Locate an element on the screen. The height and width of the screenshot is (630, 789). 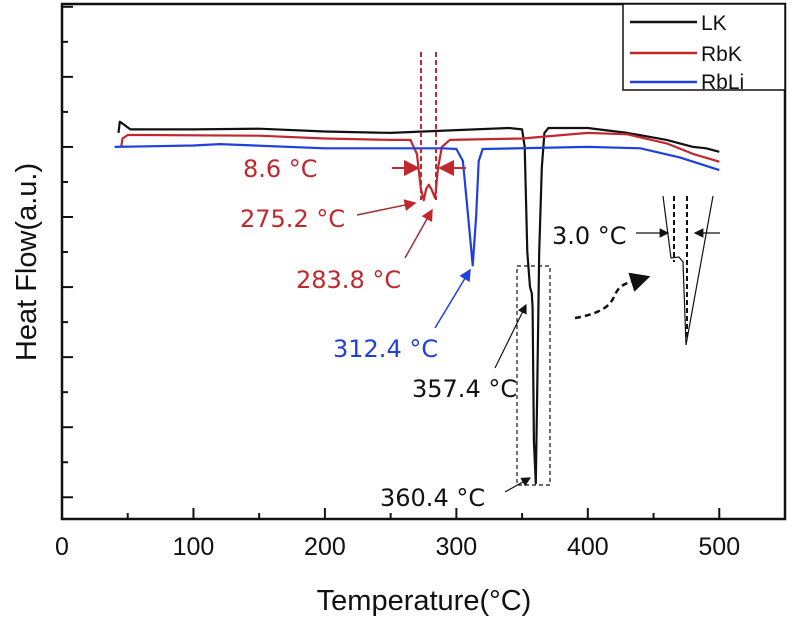
rbk-gap-annotation is located at coordinates (429, 126).